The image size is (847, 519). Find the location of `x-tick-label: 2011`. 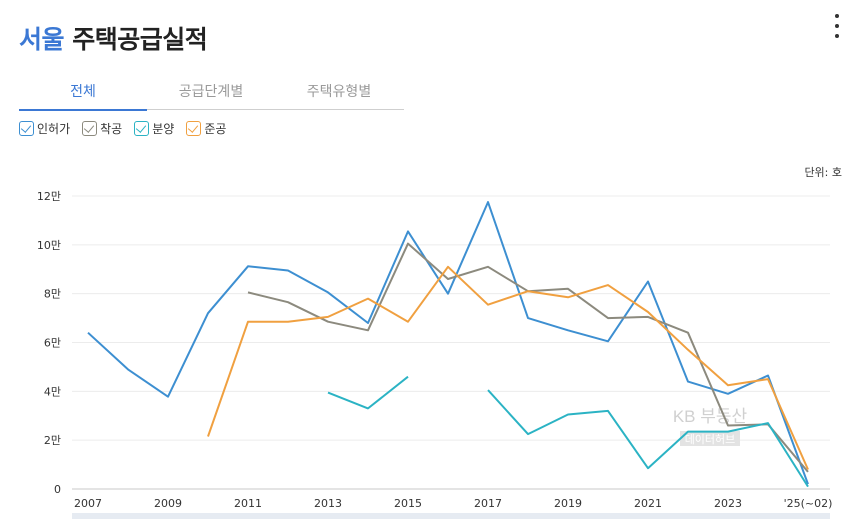

x-tick-label: 2011 is located at coordinates (248, 503).